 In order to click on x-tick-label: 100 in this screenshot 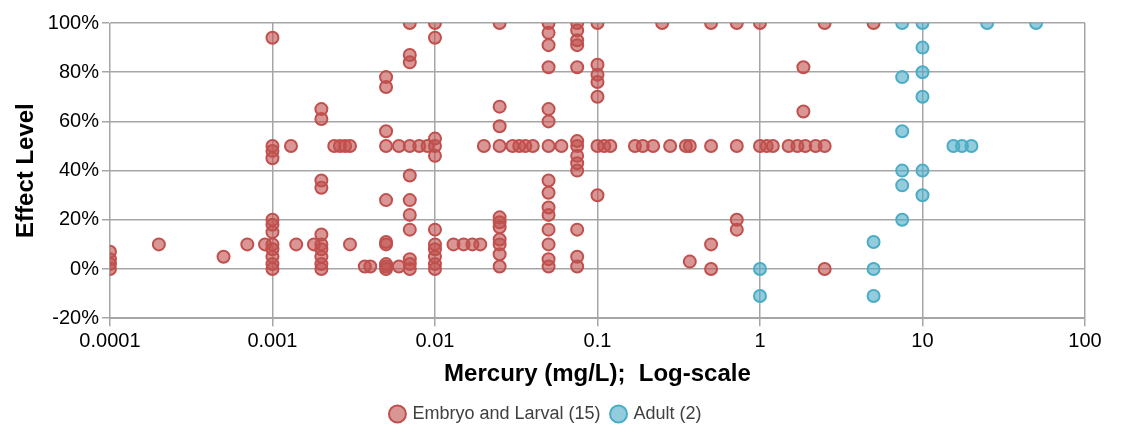, I will do `click(1085, 339)`.